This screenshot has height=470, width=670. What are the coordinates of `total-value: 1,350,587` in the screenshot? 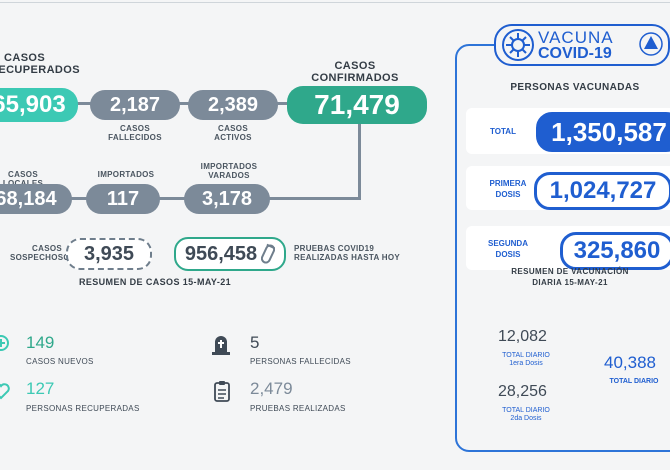 It's located at (609, 131).